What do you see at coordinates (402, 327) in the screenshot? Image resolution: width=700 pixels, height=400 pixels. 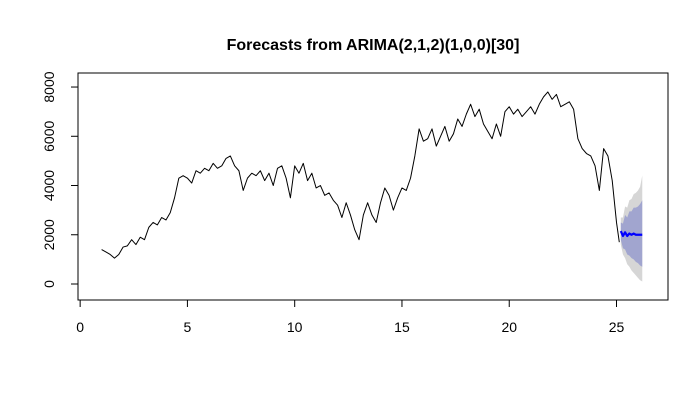 I see `x-tick-label: 15` at bounding box center [402, 327].